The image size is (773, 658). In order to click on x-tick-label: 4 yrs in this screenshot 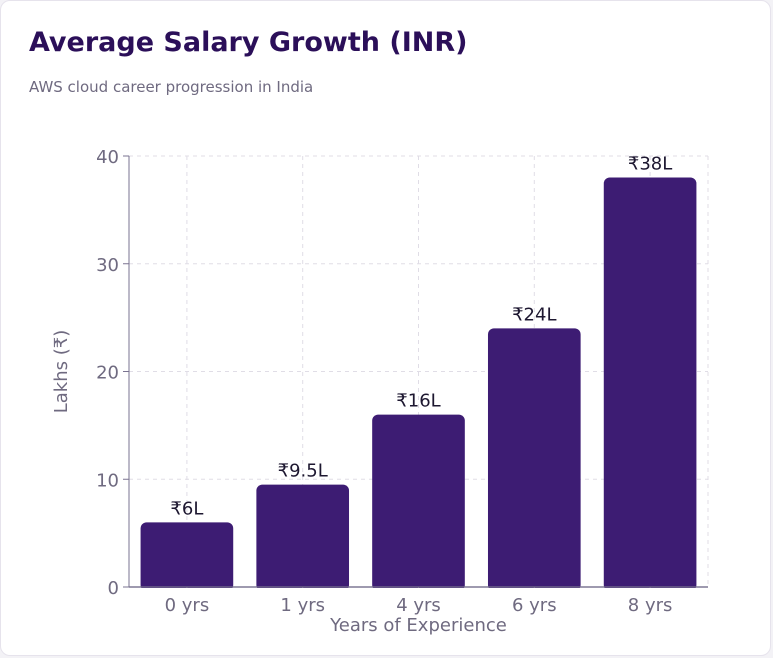, I will do `click(418, 605)`.